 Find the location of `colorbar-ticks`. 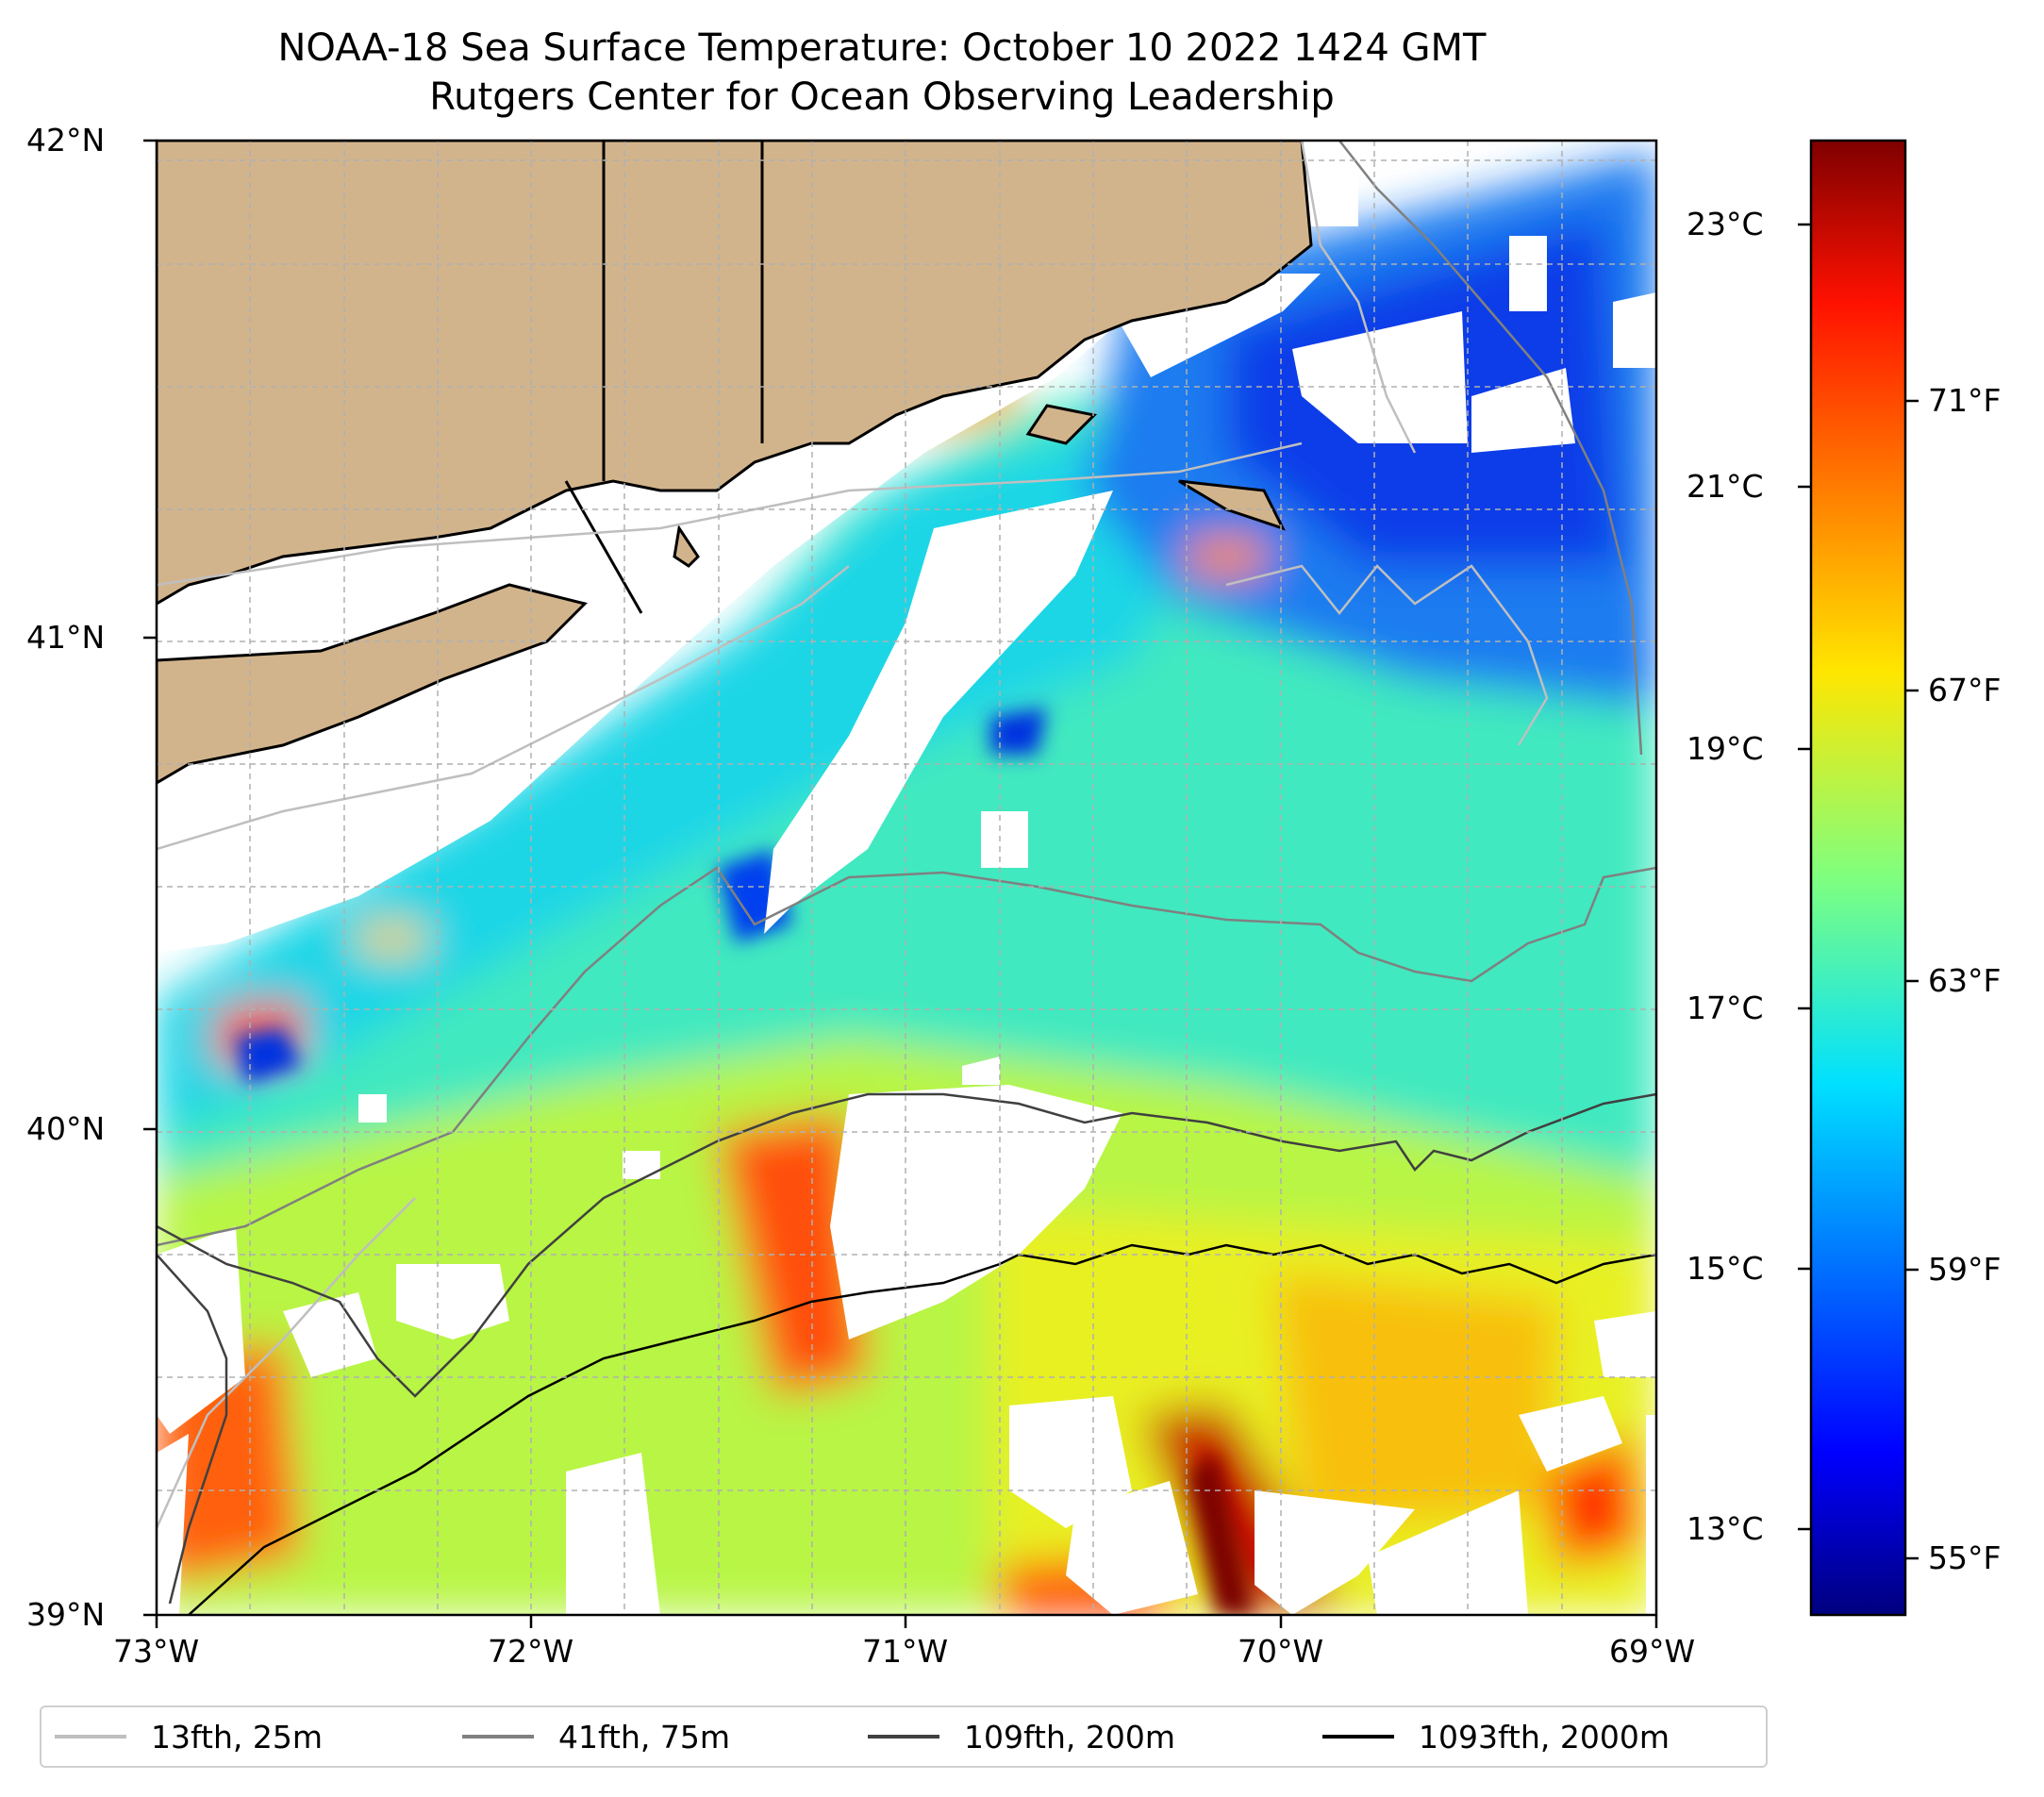

colorbar-ticks is located at coordinates (1858, 891).